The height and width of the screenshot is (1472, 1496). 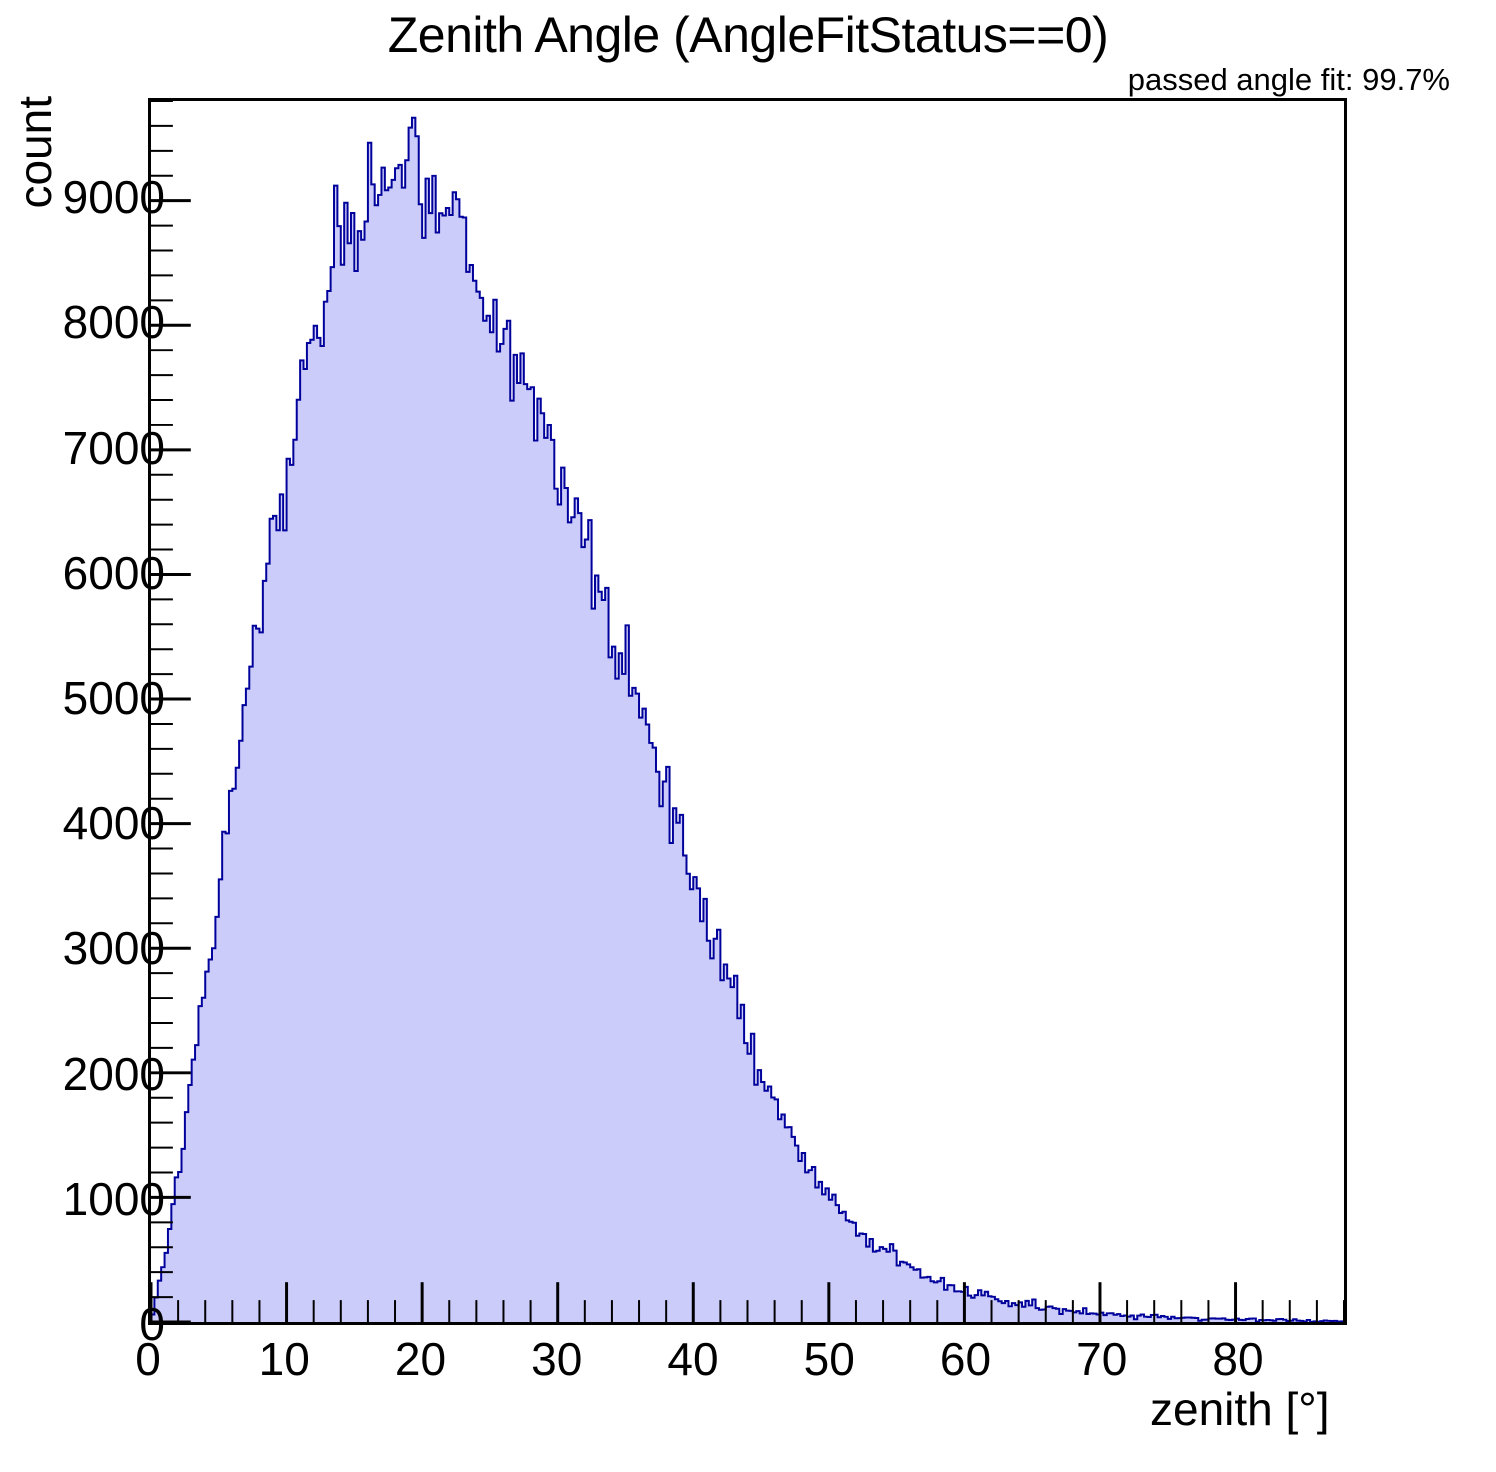 I want to click on y-axis-title: count, so click(x=35, y=152).